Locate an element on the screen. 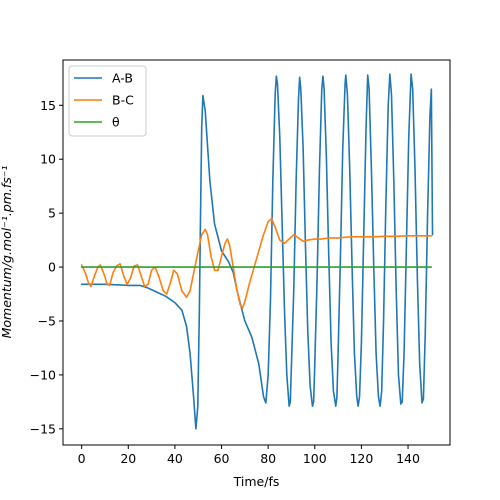 Image resolution: width=500 pixels, height=500 pixels. x-tick-label: 40 is located at coordinates (175, 458).